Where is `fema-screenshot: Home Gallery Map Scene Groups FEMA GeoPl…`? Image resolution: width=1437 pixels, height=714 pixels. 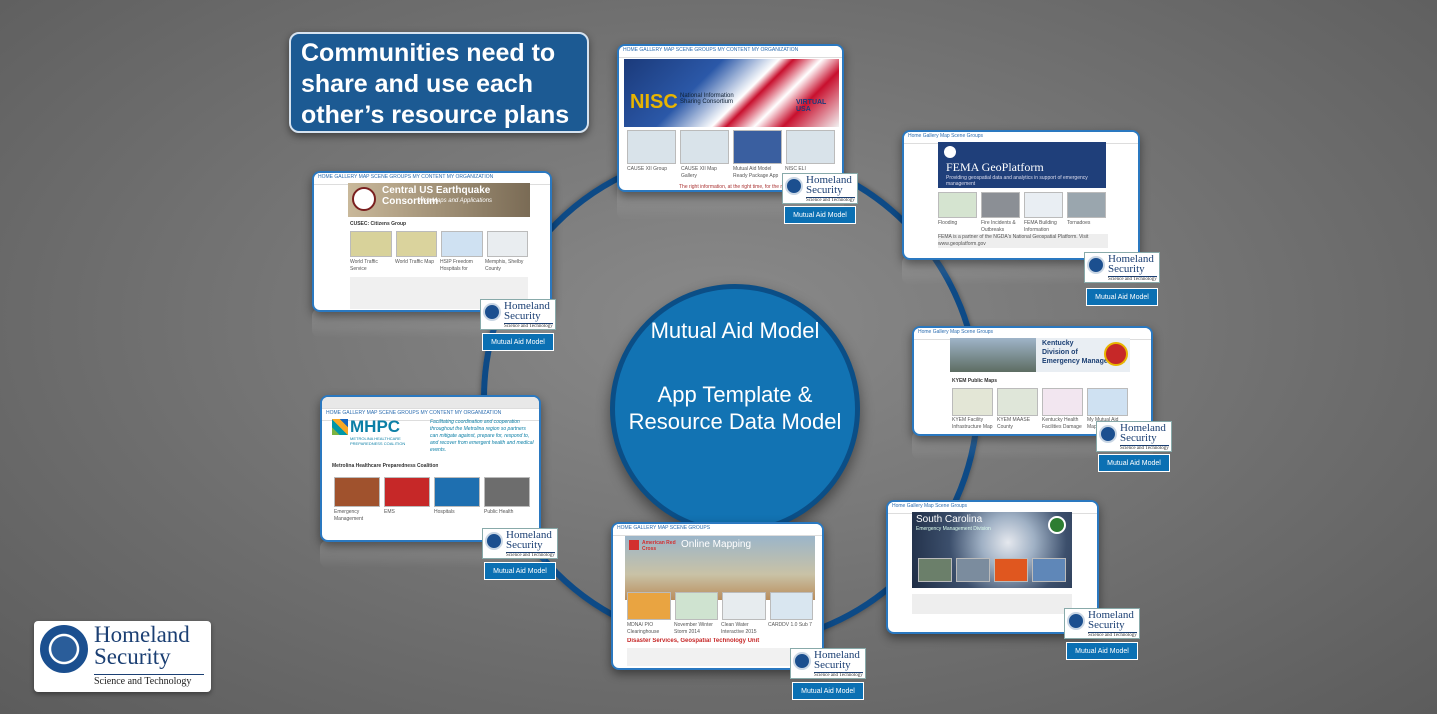
fema-screenshot: Home Gallery Map Scene Groups FEMA GeoPl… is located at coordinates (1021, 195).